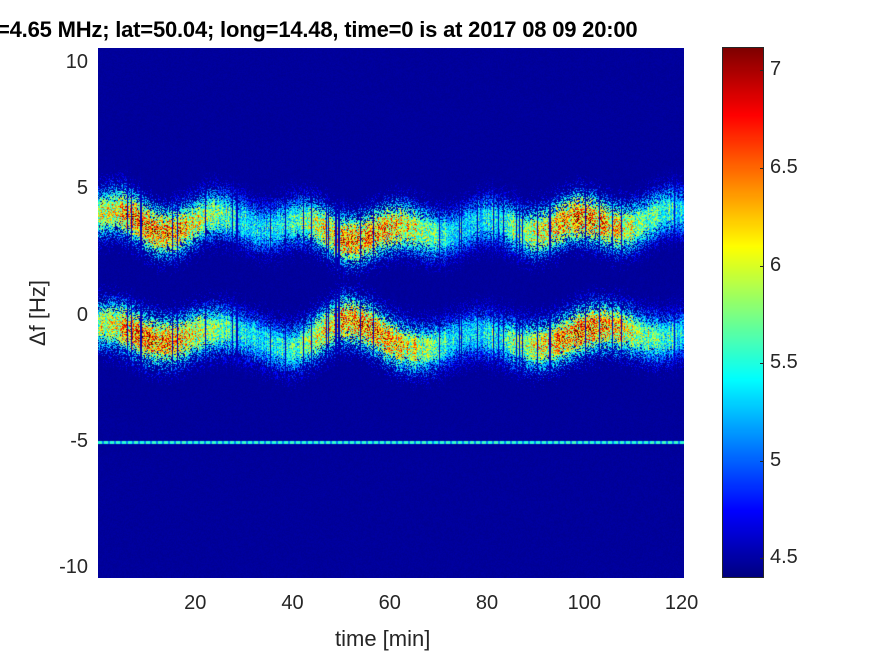  What do you see at coordinates (784, 167) in the screenshot?
I see `colorbar-tick-label: 6.5` at bounding box center [784, 167].